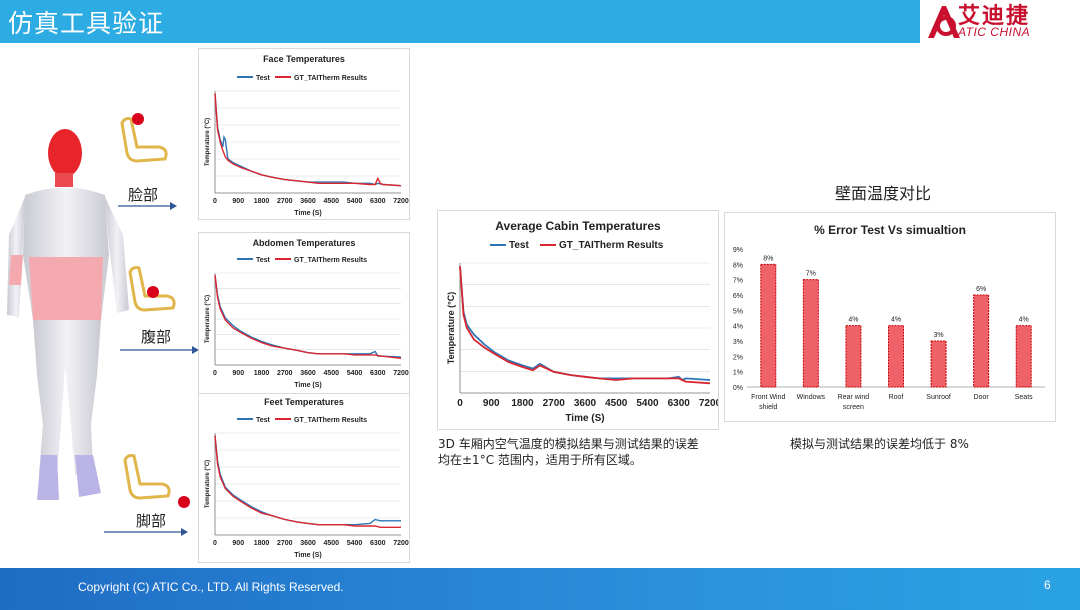 Image resolution: width=1080 pixels, height=610 pixels. Describe the element at coordinates (738, 311) in the screenshot. I see `y-tick-label: 5%` at that location.